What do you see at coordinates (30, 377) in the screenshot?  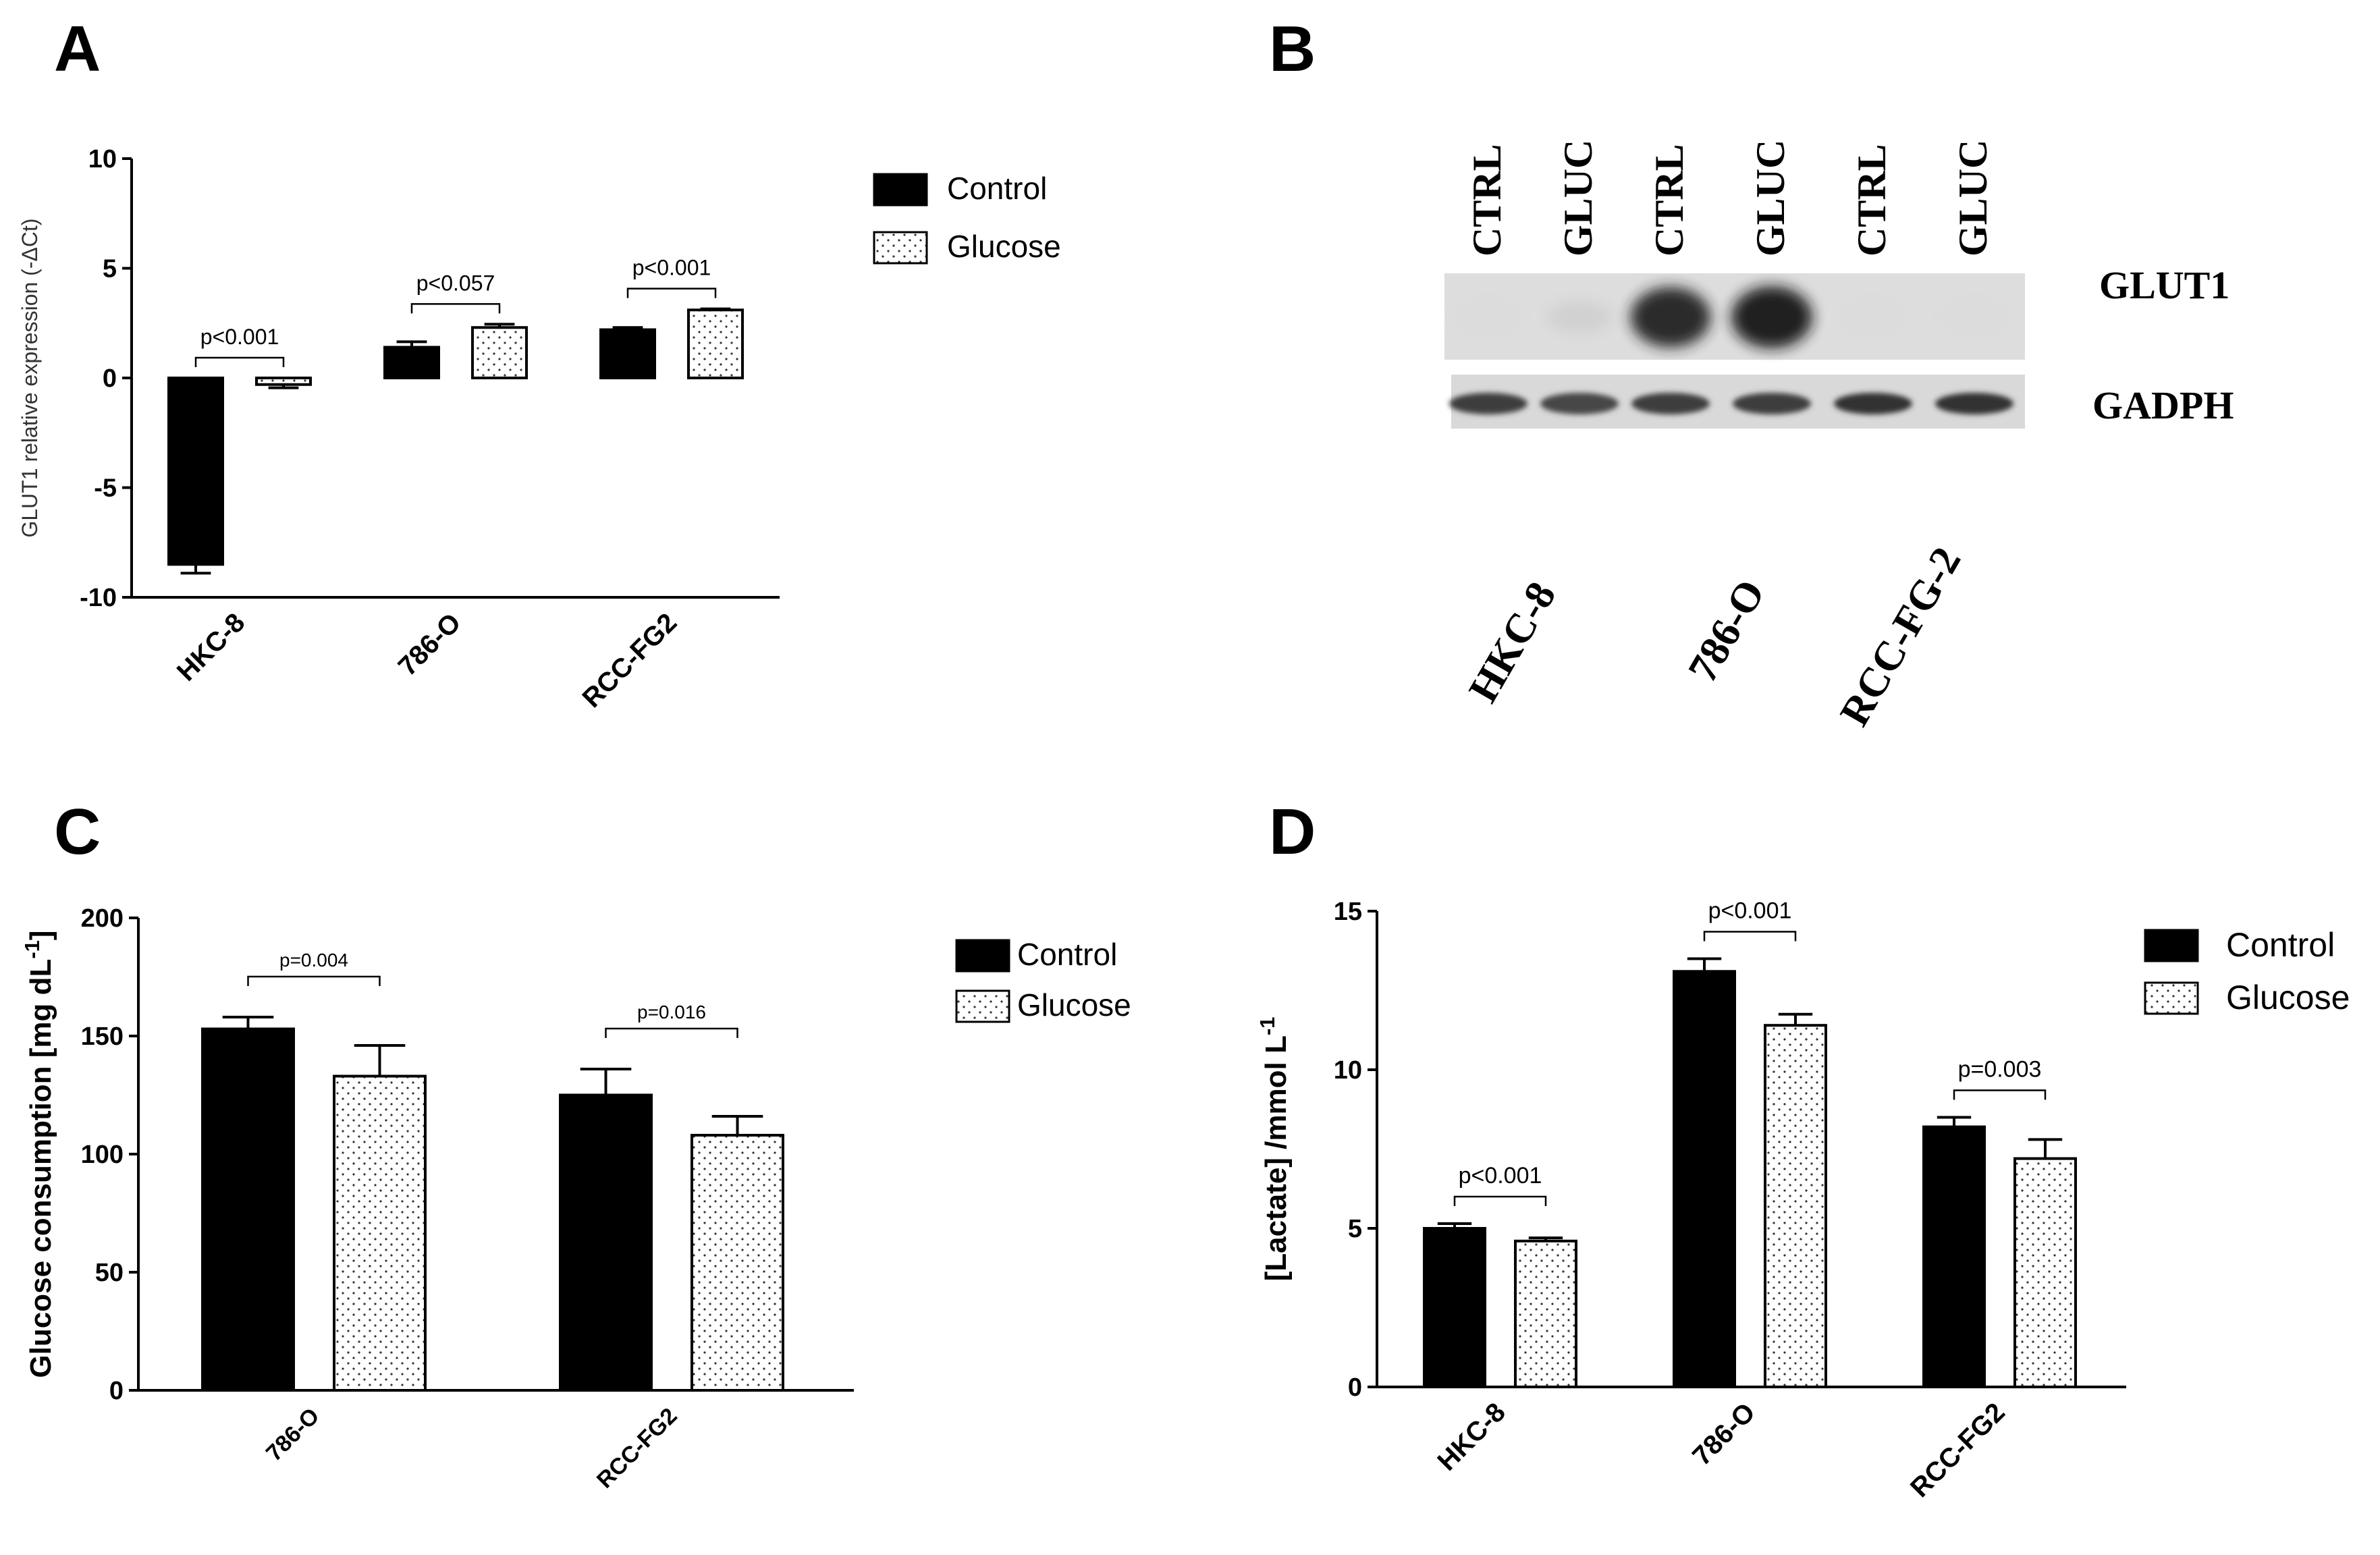 I see `y-axis-label: GLUT1 relative expression (-ΔCt)` at bounding box center [30, 377].